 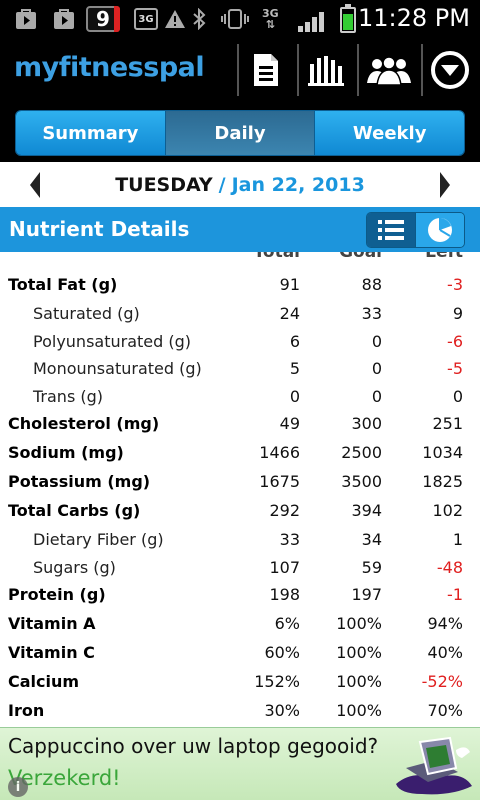 I want to click on app-header: myfitnesspal, so click(x=240, y=70).